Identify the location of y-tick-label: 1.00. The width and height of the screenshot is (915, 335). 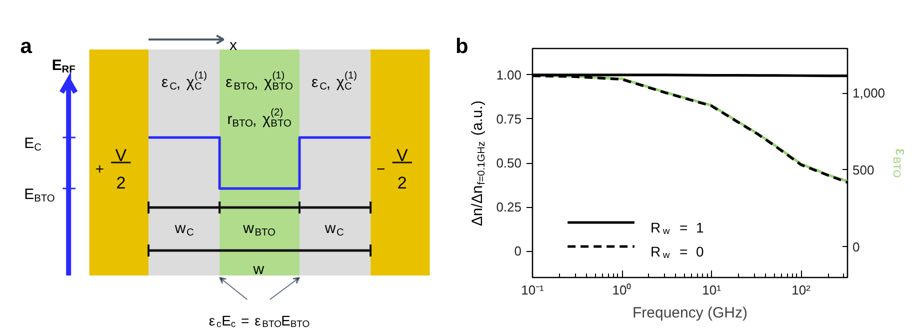
(509, 74).